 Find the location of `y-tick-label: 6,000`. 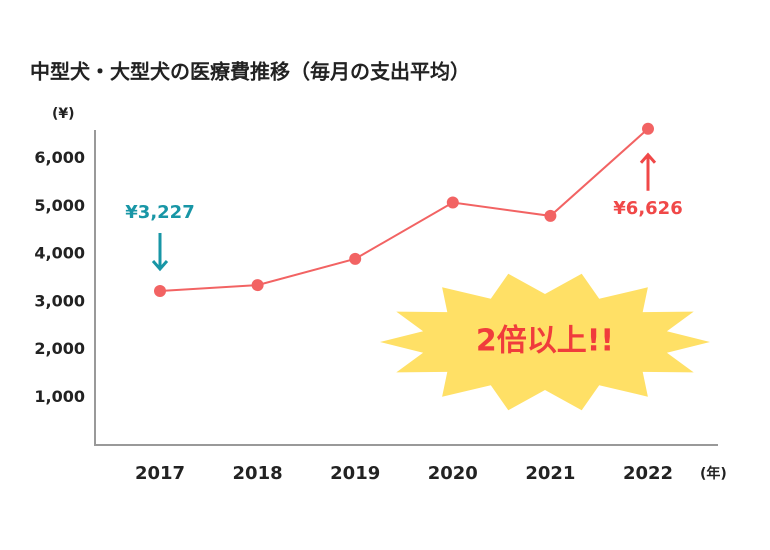

y-tick-label: 6,000 is located at coordinates (59, 157).